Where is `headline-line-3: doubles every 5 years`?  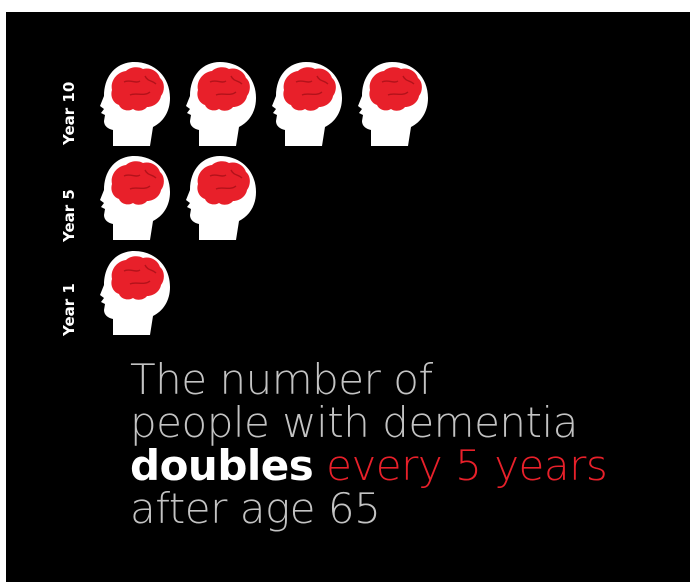 headline-line-3: doubles every 5 years is located at coordinates (410, 465).